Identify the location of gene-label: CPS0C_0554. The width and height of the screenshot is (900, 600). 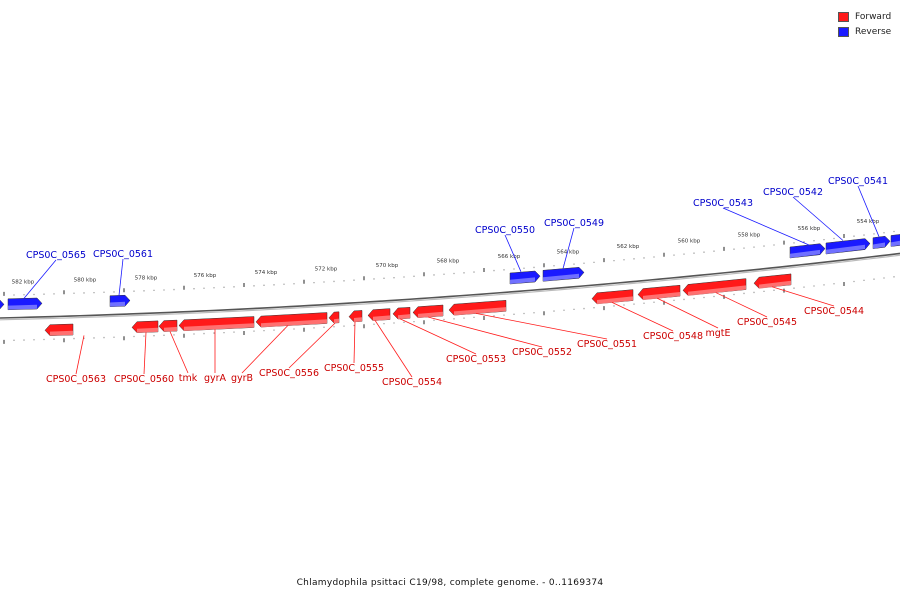
(412, 382).